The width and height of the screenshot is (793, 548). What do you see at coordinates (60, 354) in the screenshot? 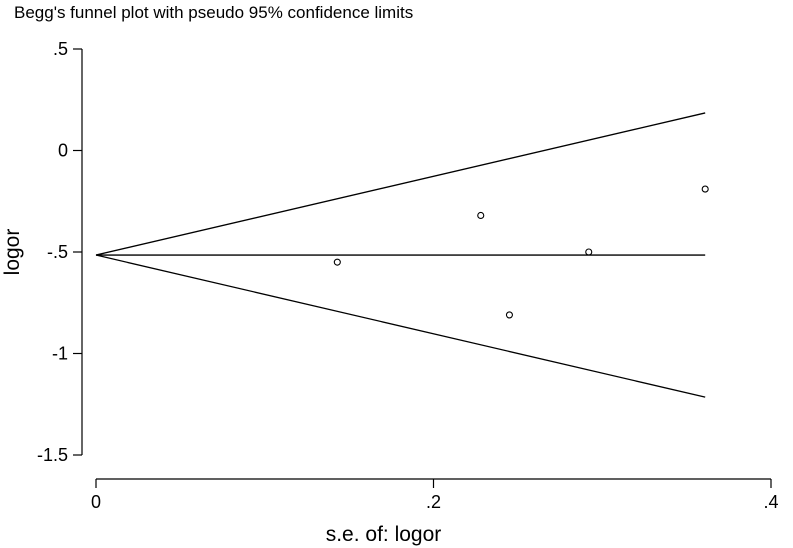
I see `y-tick-label: -1` at bounding box center [60, 354].